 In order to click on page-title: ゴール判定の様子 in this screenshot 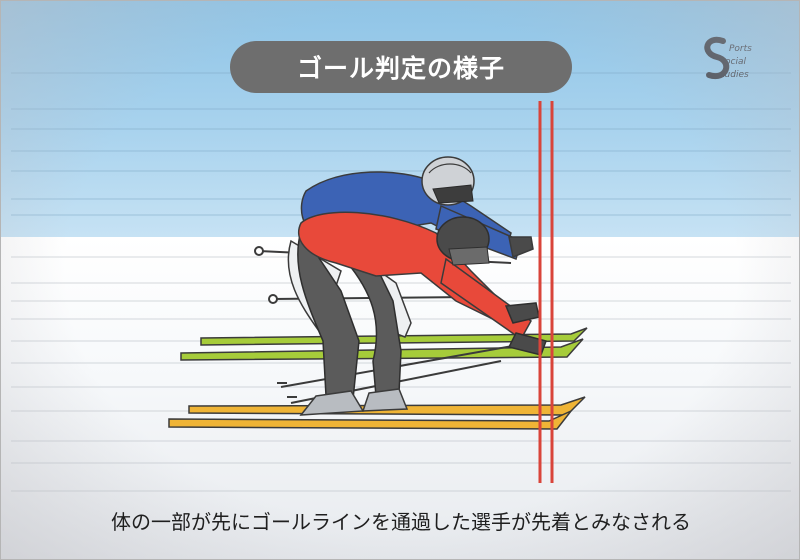, I will do `click(400, 68)`.